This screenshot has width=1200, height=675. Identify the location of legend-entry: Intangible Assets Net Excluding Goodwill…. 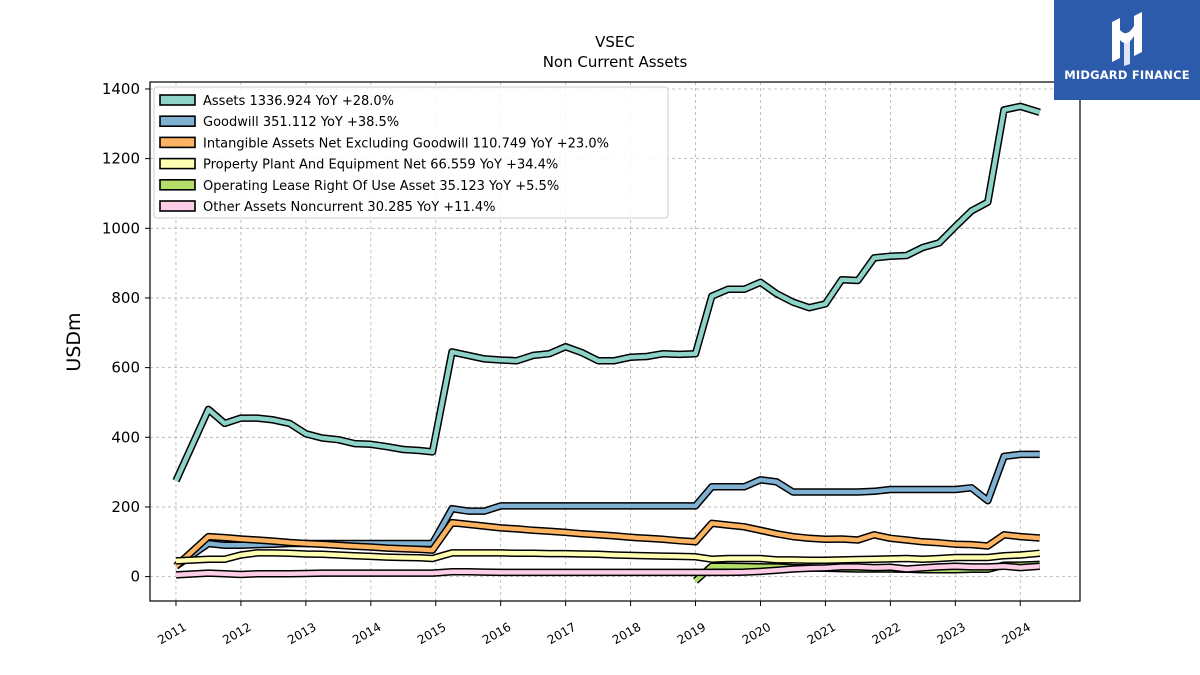
(406, 143).